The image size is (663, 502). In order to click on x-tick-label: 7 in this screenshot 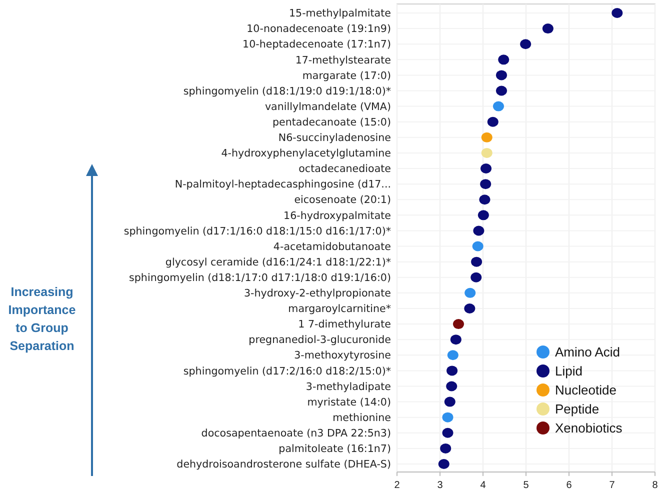, I will do `click(612, 485)`.